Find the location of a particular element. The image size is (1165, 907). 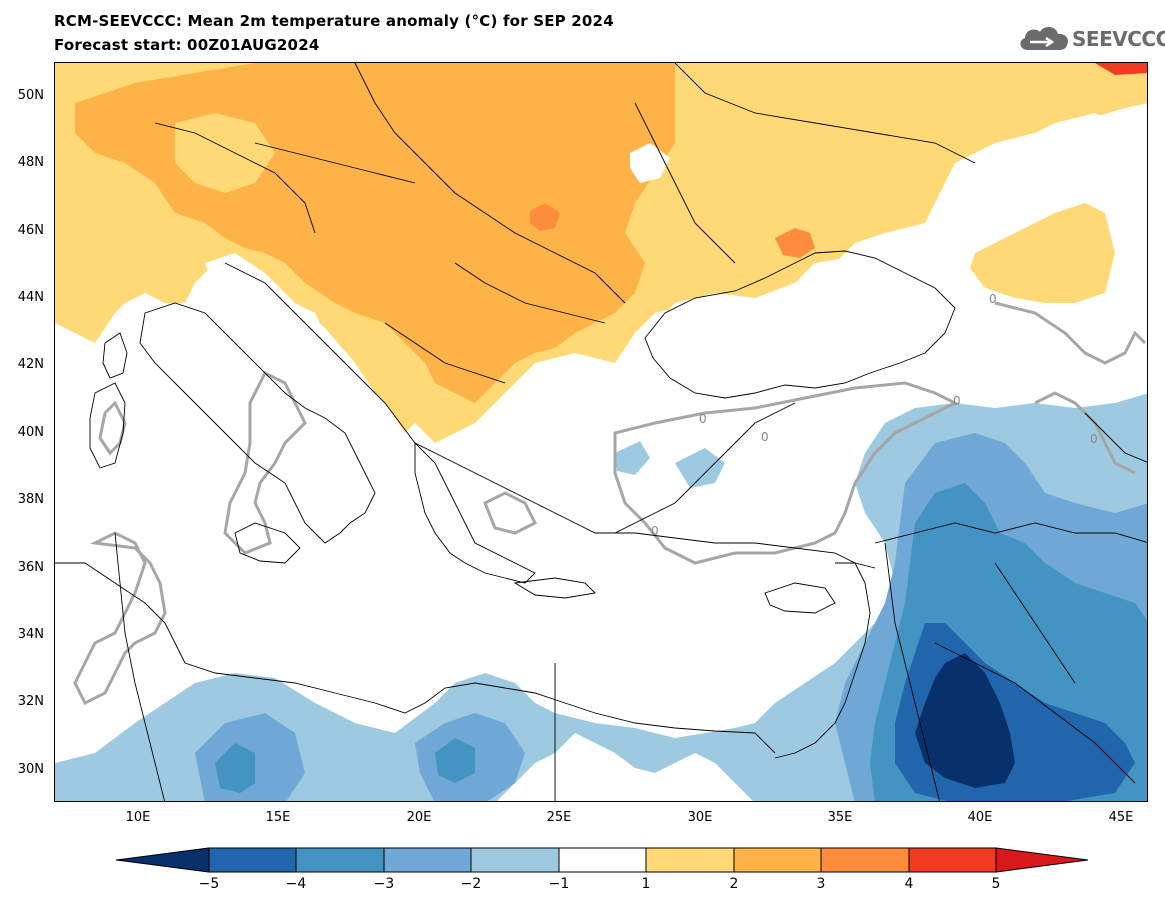

colorbar-label-minus2: −2 is located at coordinates (471, 884).